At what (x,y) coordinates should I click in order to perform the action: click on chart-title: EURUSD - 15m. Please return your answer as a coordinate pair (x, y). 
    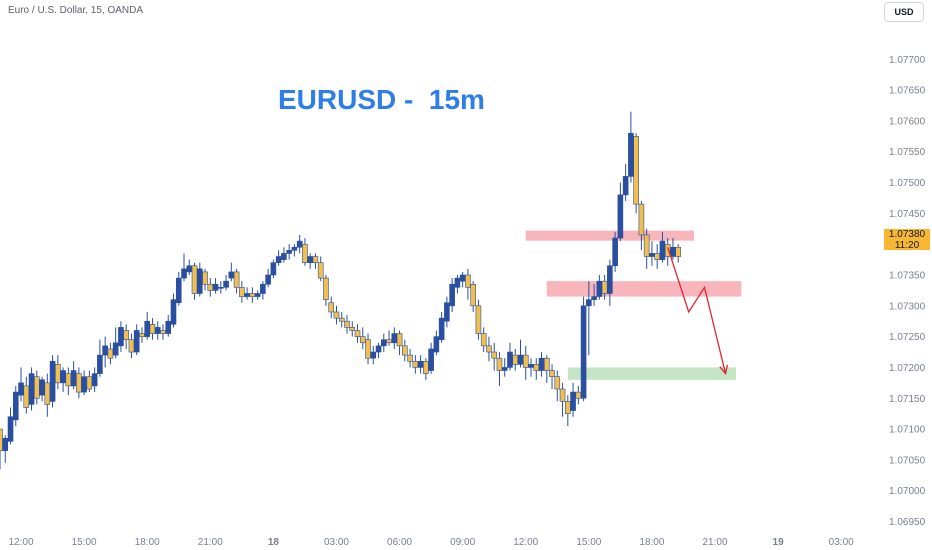
    Looking at the image, I should click on (381, 99).